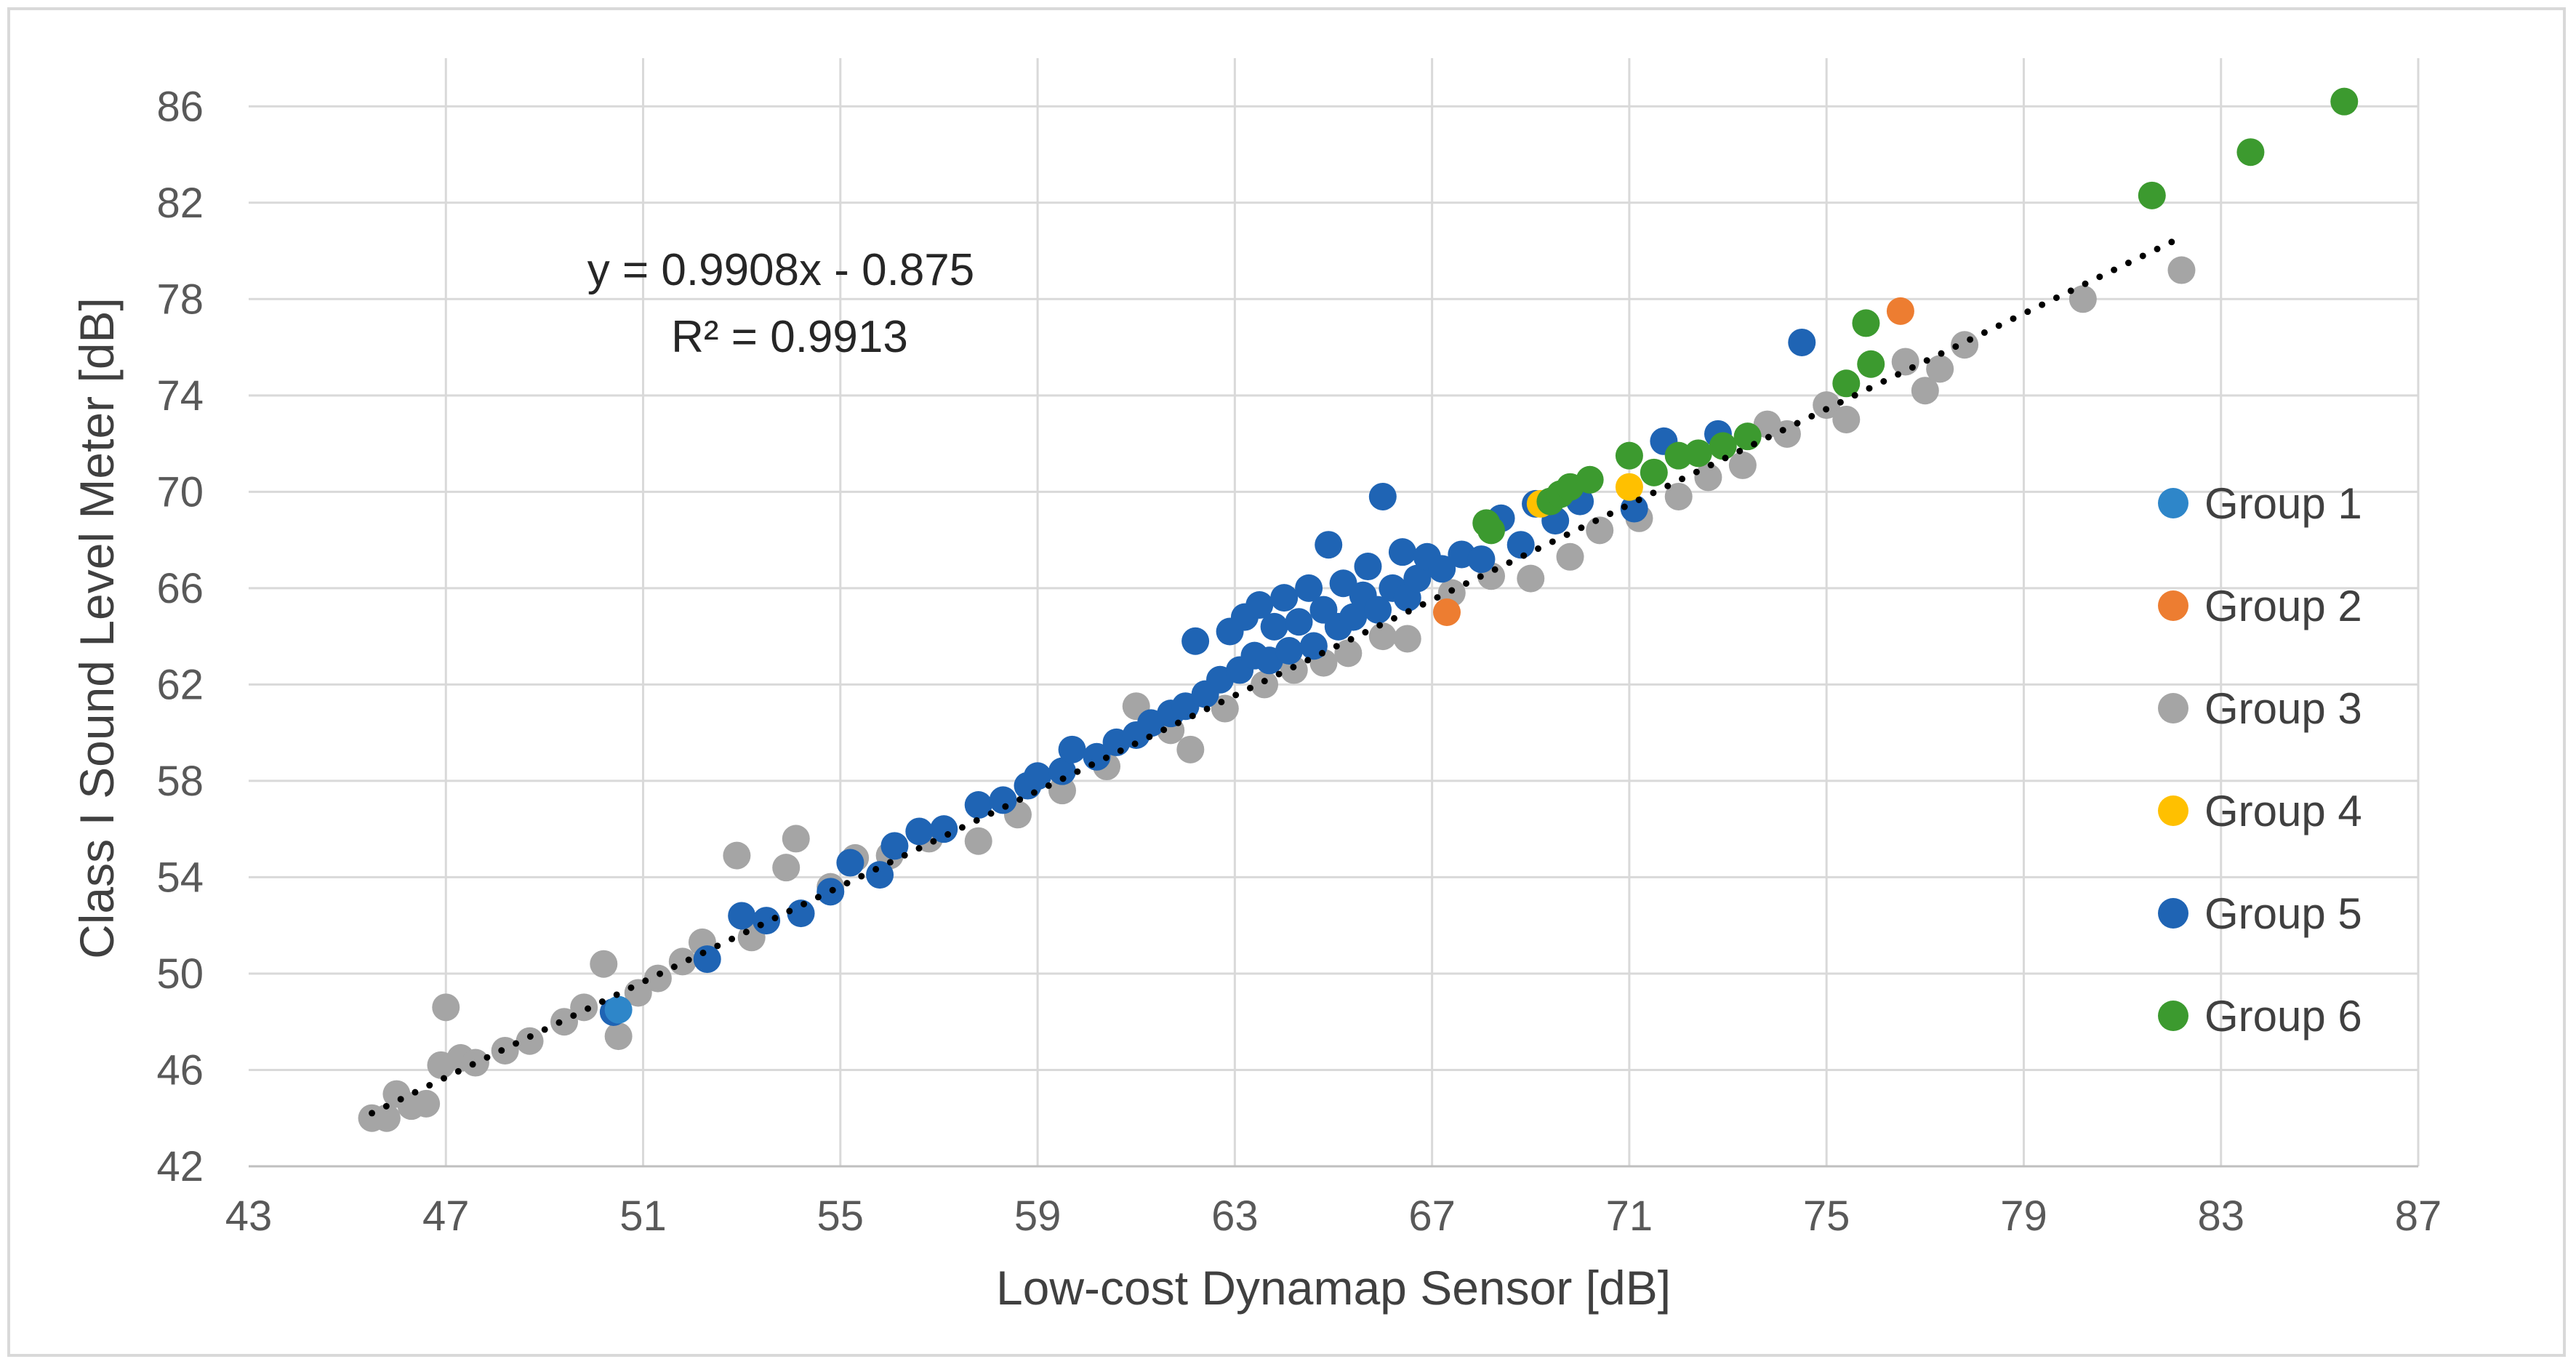 This screenshot has width=2576, height=1367. What do you see at coordinates (446, 1216) in the screenshot?
I see `x-tick-label: 47` at bounding box center [446, 1216].